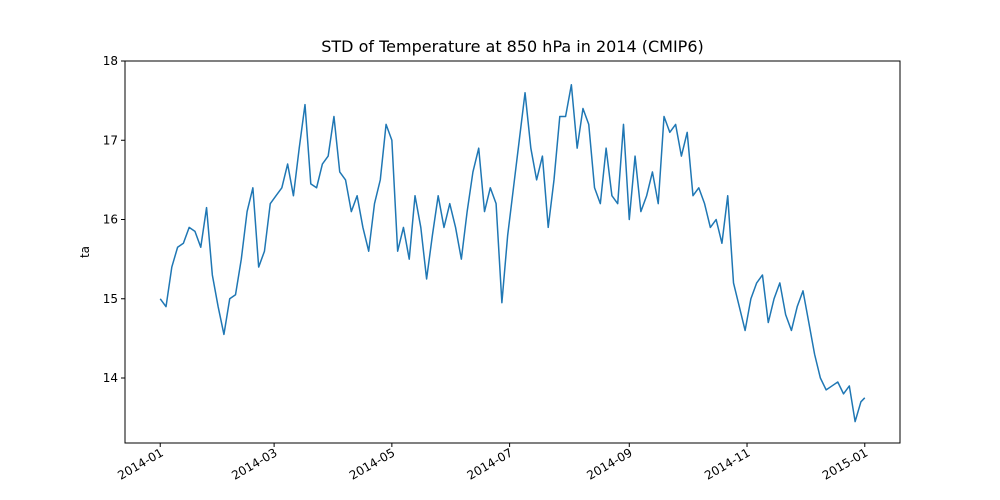 This screenshot has width=1000, height=500. What do you see at coordinates (110, 299) in the screenshot?
I see `y-tick-label: 15` at bounding box center [110, 299].